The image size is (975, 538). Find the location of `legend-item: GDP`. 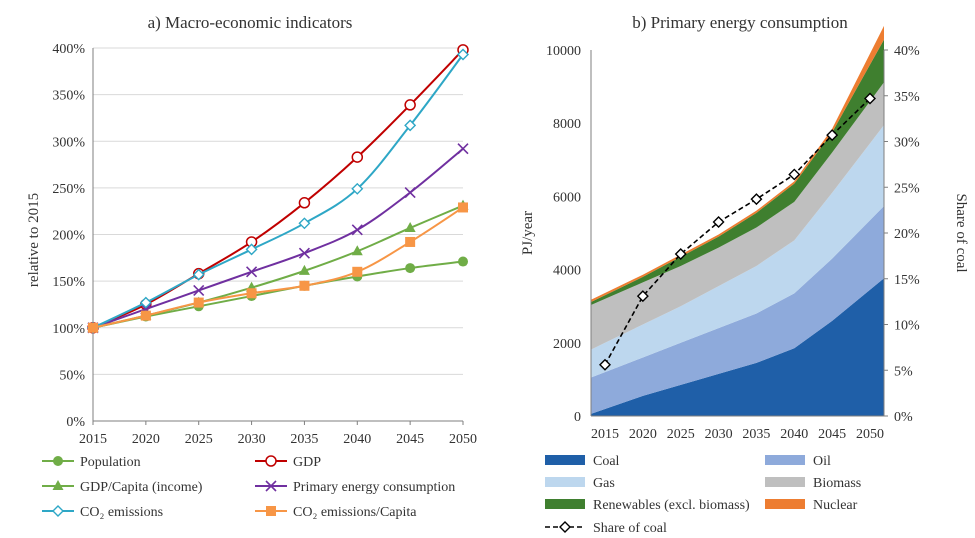

legend-item: GDP is located at coordinates (288, 462).